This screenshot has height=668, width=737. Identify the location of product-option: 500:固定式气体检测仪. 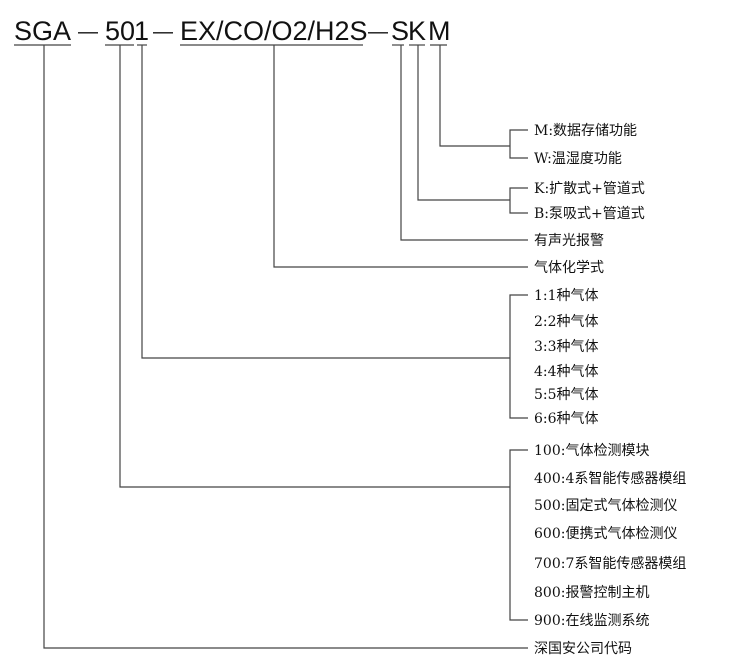
(605, 506).